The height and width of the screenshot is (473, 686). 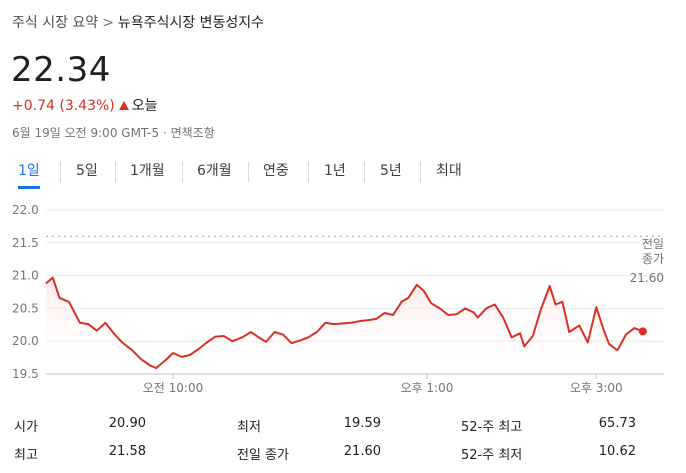 I want to click on x-tick-label: 오전 10:00, so click(x=173, y=388).